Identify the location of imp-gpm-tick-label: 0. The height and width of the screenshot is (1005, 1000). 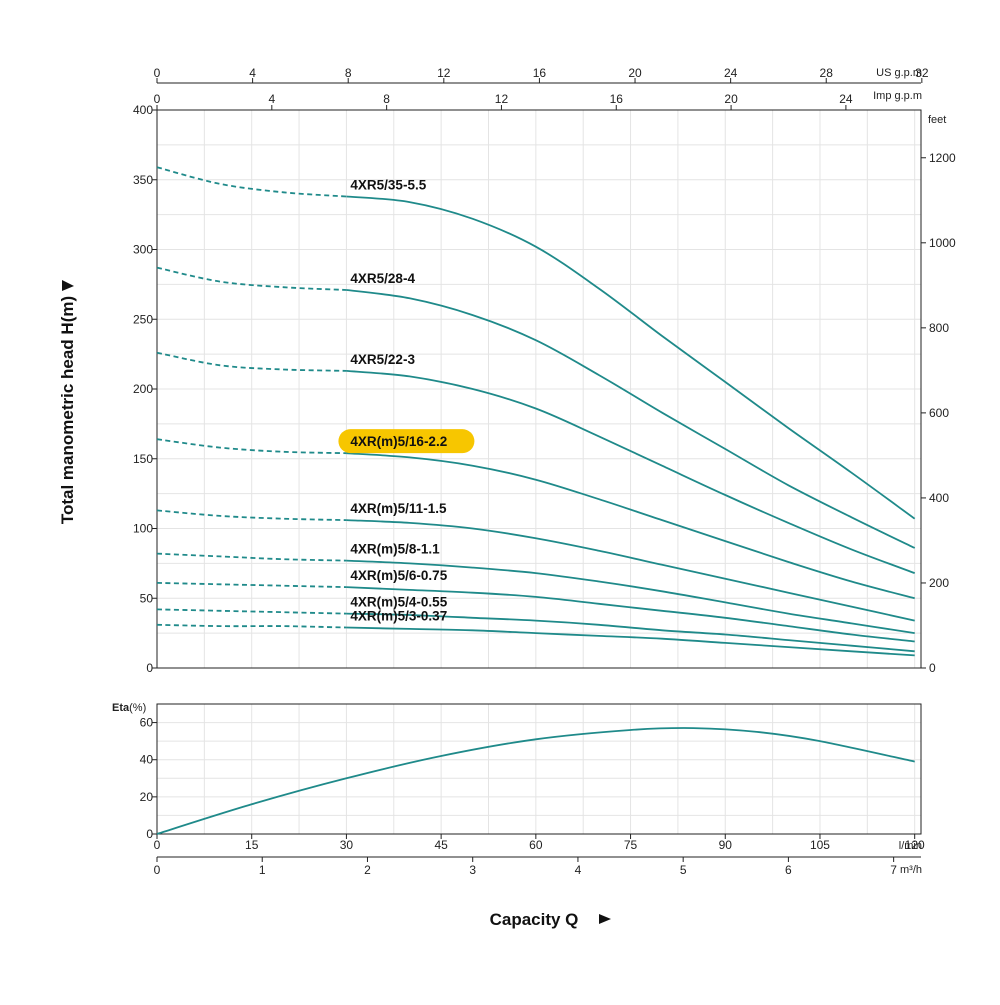
(157, 99).